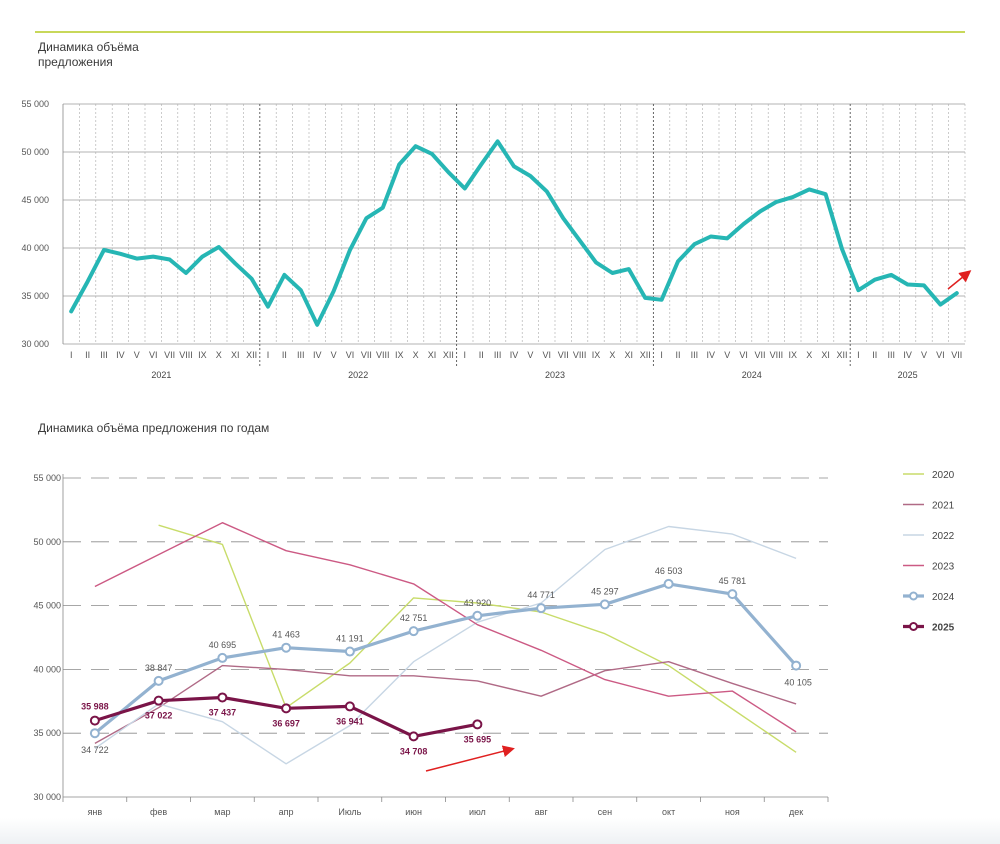 This screenshot has height=844, width=1000. I want to click on data-label-2024: 41 191, so click(350, 639).